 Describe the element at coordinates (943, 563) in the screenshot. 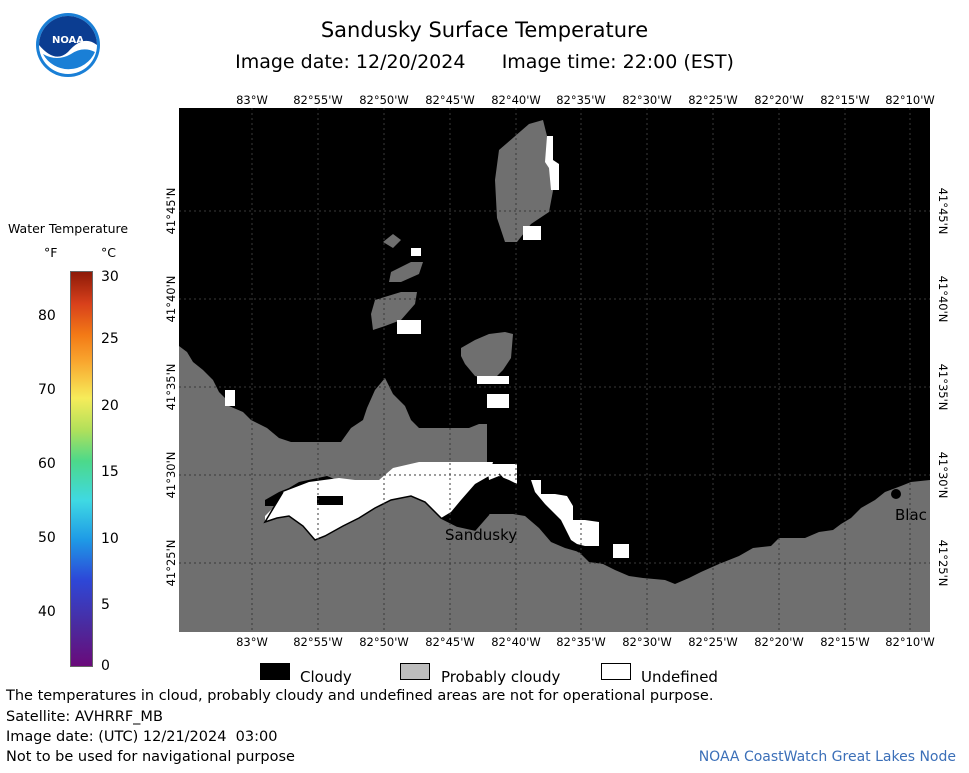

I see `lat-label-right: 41°25'N` at that location.